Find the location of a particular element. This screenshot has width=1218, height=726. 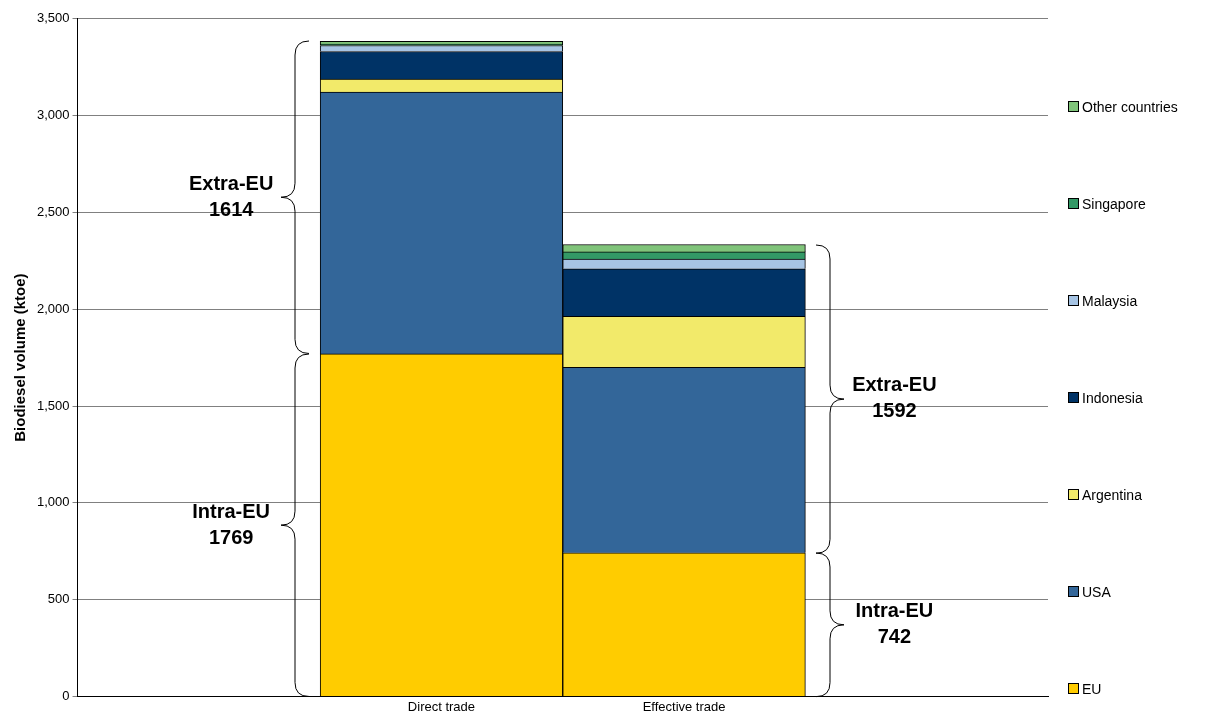

y-tick-label: 3,000 is located at coordinates (53, 115).